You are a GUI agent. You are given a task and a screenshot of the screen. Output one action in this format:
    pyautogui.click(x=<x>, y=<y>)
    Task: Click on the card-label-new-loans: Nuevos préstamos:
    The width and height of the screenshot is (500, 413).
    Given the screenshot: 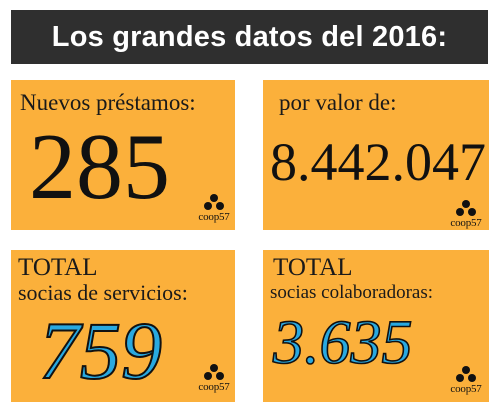 What is the action you would take?
    pyautogui.click(x=108, y=102)
    